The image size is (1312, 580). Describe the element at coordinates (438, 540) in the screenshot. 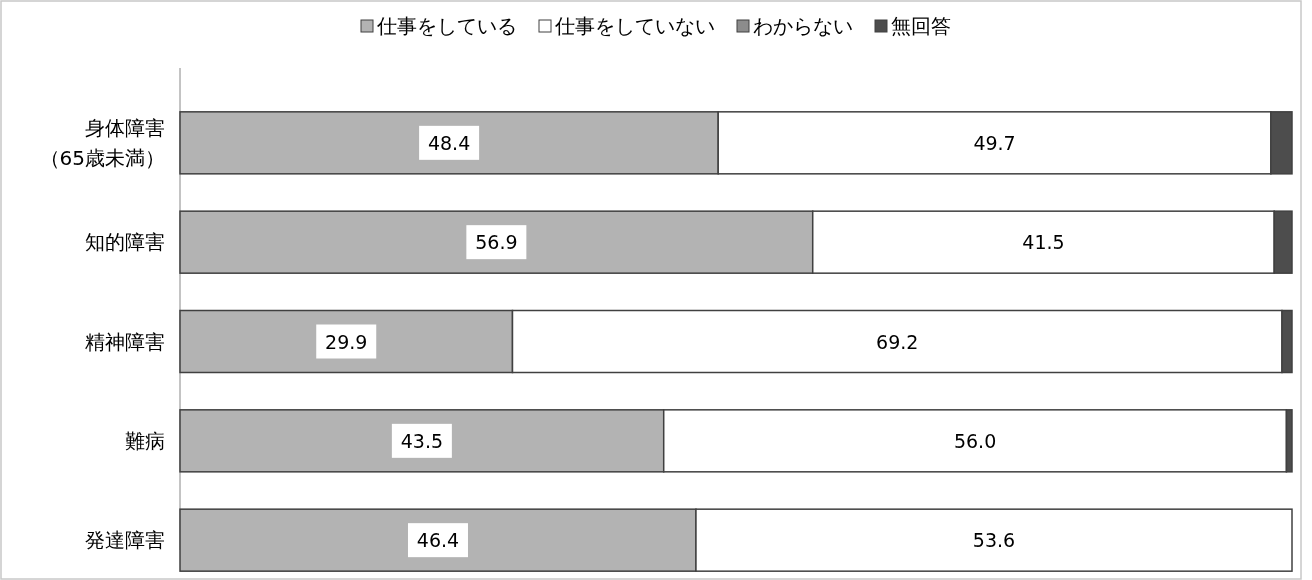

I see `data-label: 46.4` at that location.